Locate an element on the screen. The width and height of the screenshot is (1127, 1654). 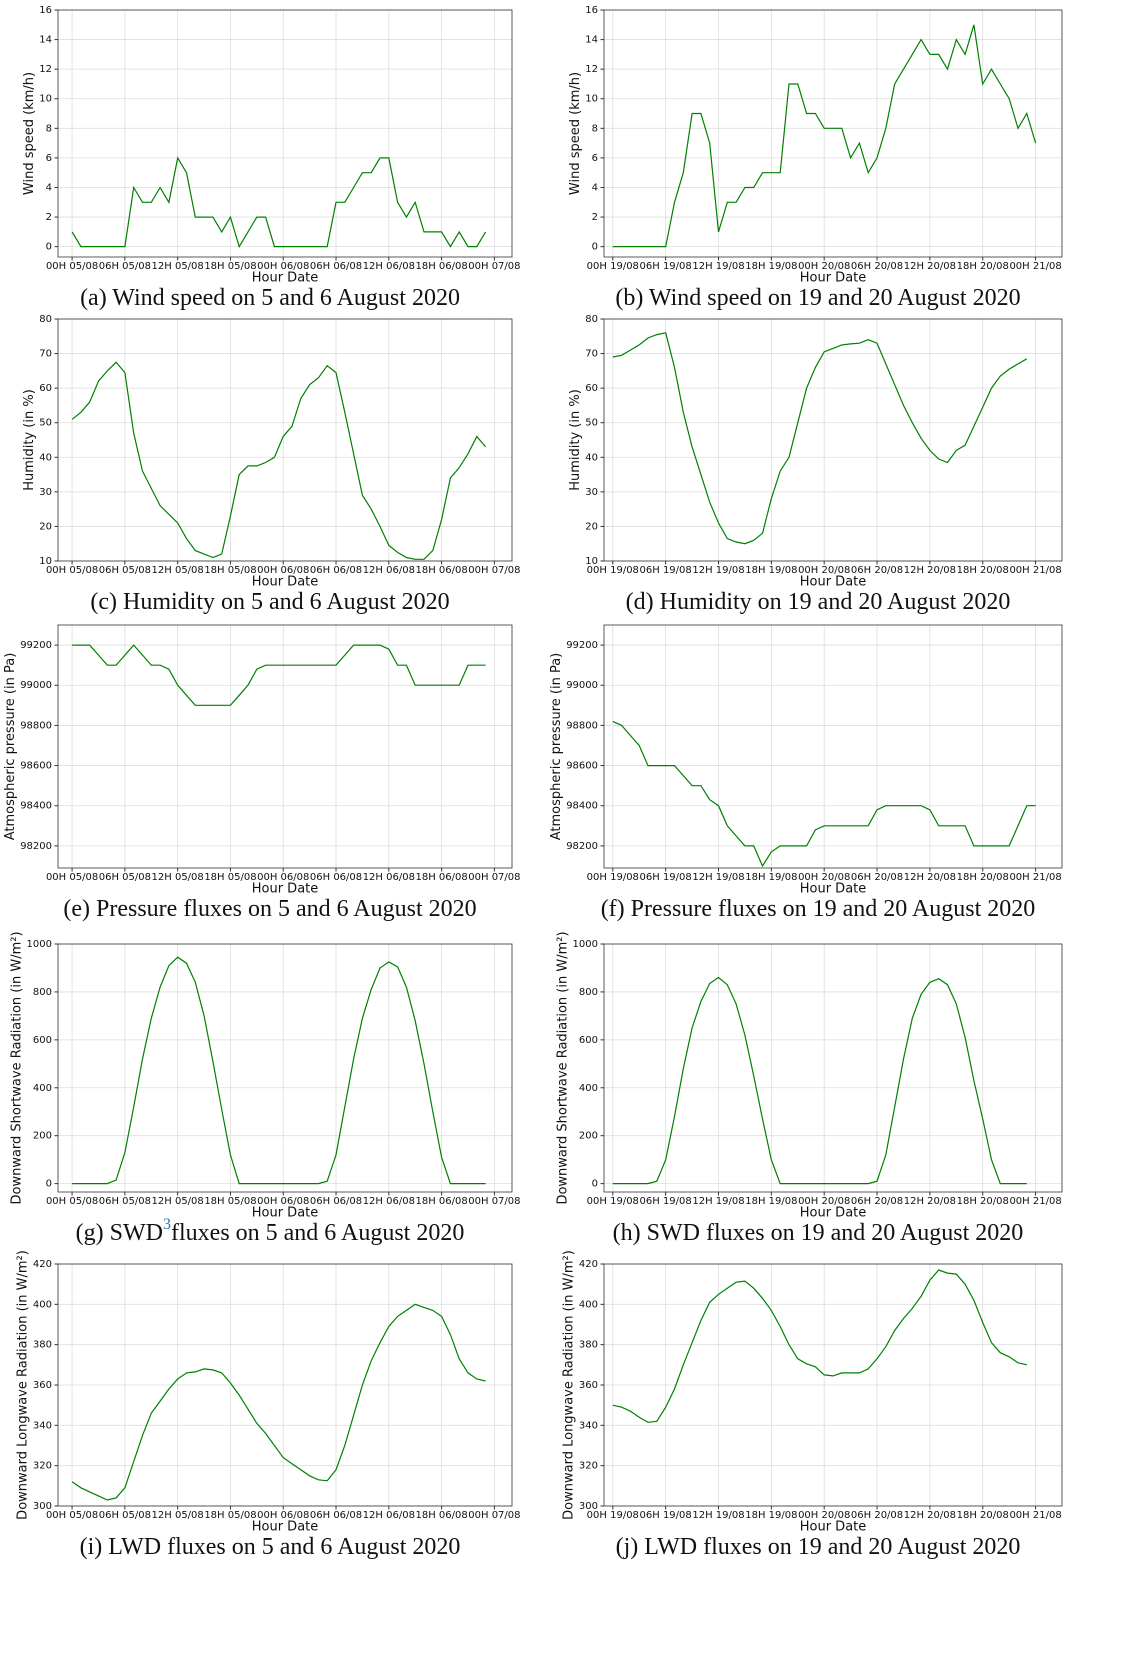
caption-text: (i) LWD fluxes on 5 and 6 August 2020 is located at coordinates (270, 1547).